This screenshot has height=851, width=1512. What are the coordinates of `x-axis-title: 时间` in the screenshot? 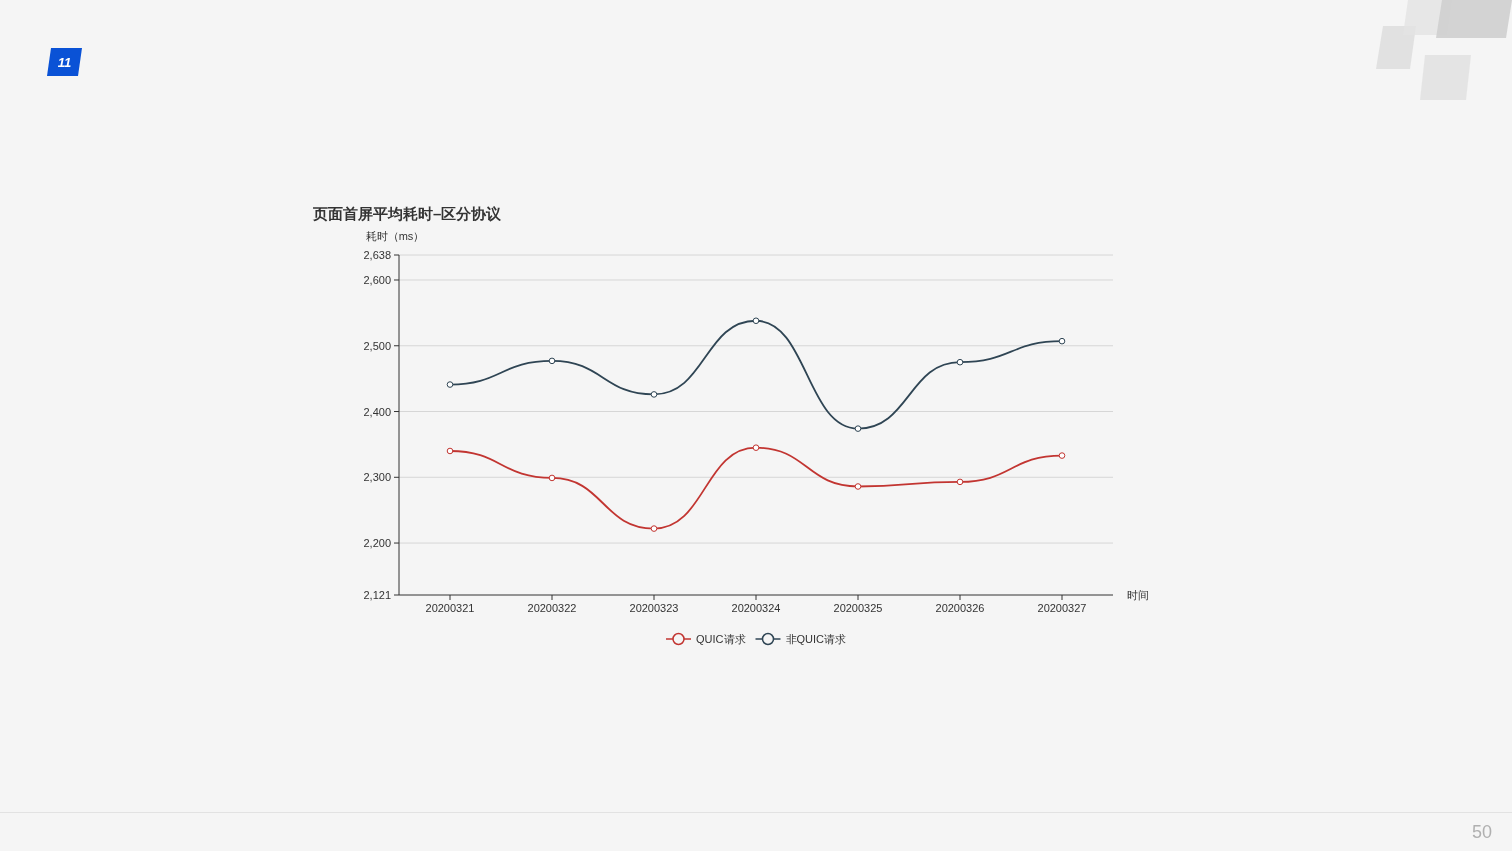 It's located at (1138, 595).